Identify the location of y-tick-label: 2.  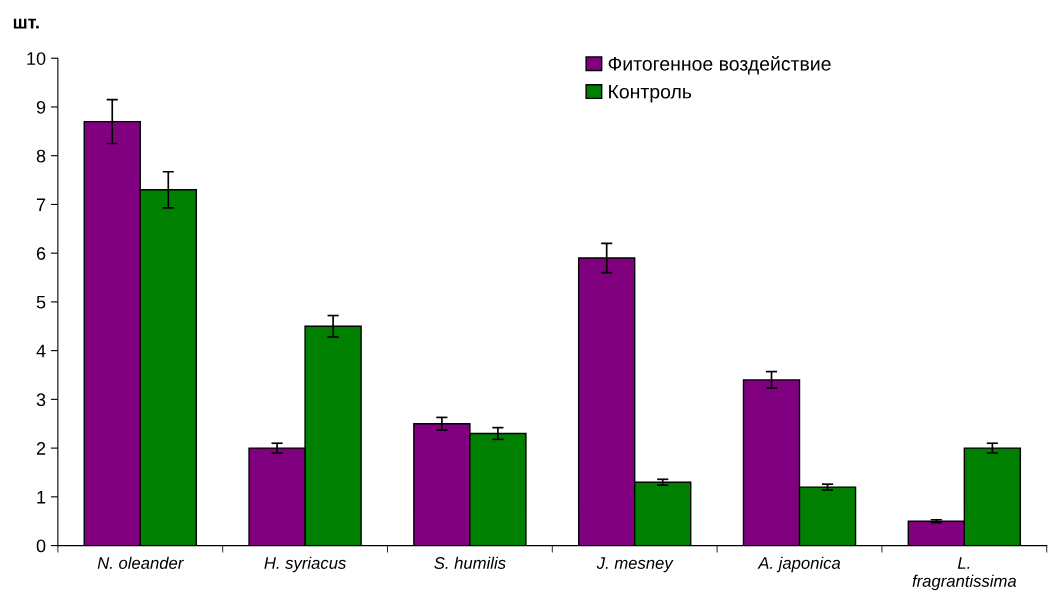
(41, 448).